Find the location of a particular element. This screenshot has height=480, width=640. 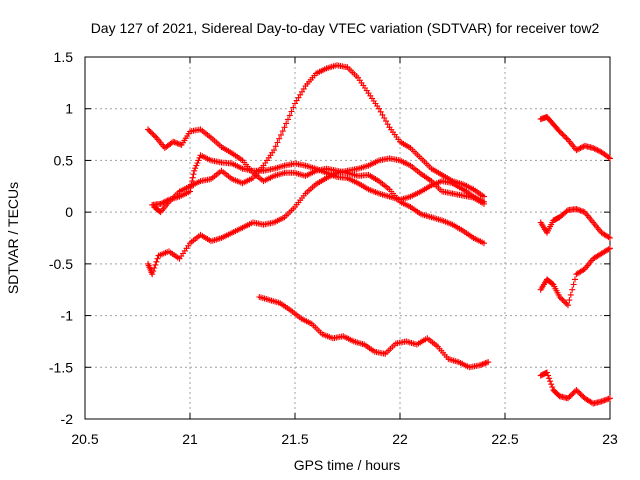

y-tick-label: -1 is located at coordinates (67, 316).